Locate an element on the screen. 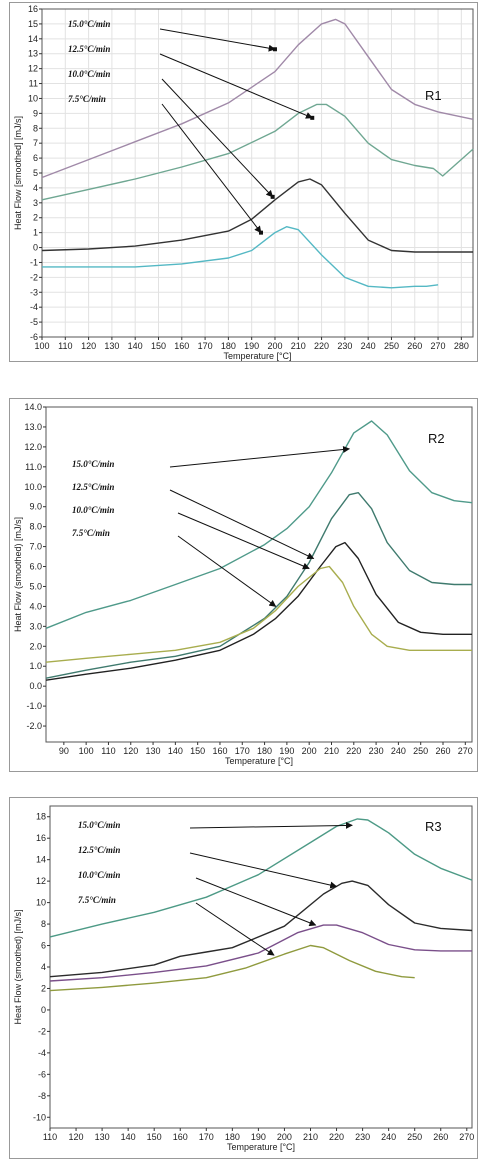 This screenshot has height=1160, width=488. x-tick-label: 180 is located at coordinates (228, 346).